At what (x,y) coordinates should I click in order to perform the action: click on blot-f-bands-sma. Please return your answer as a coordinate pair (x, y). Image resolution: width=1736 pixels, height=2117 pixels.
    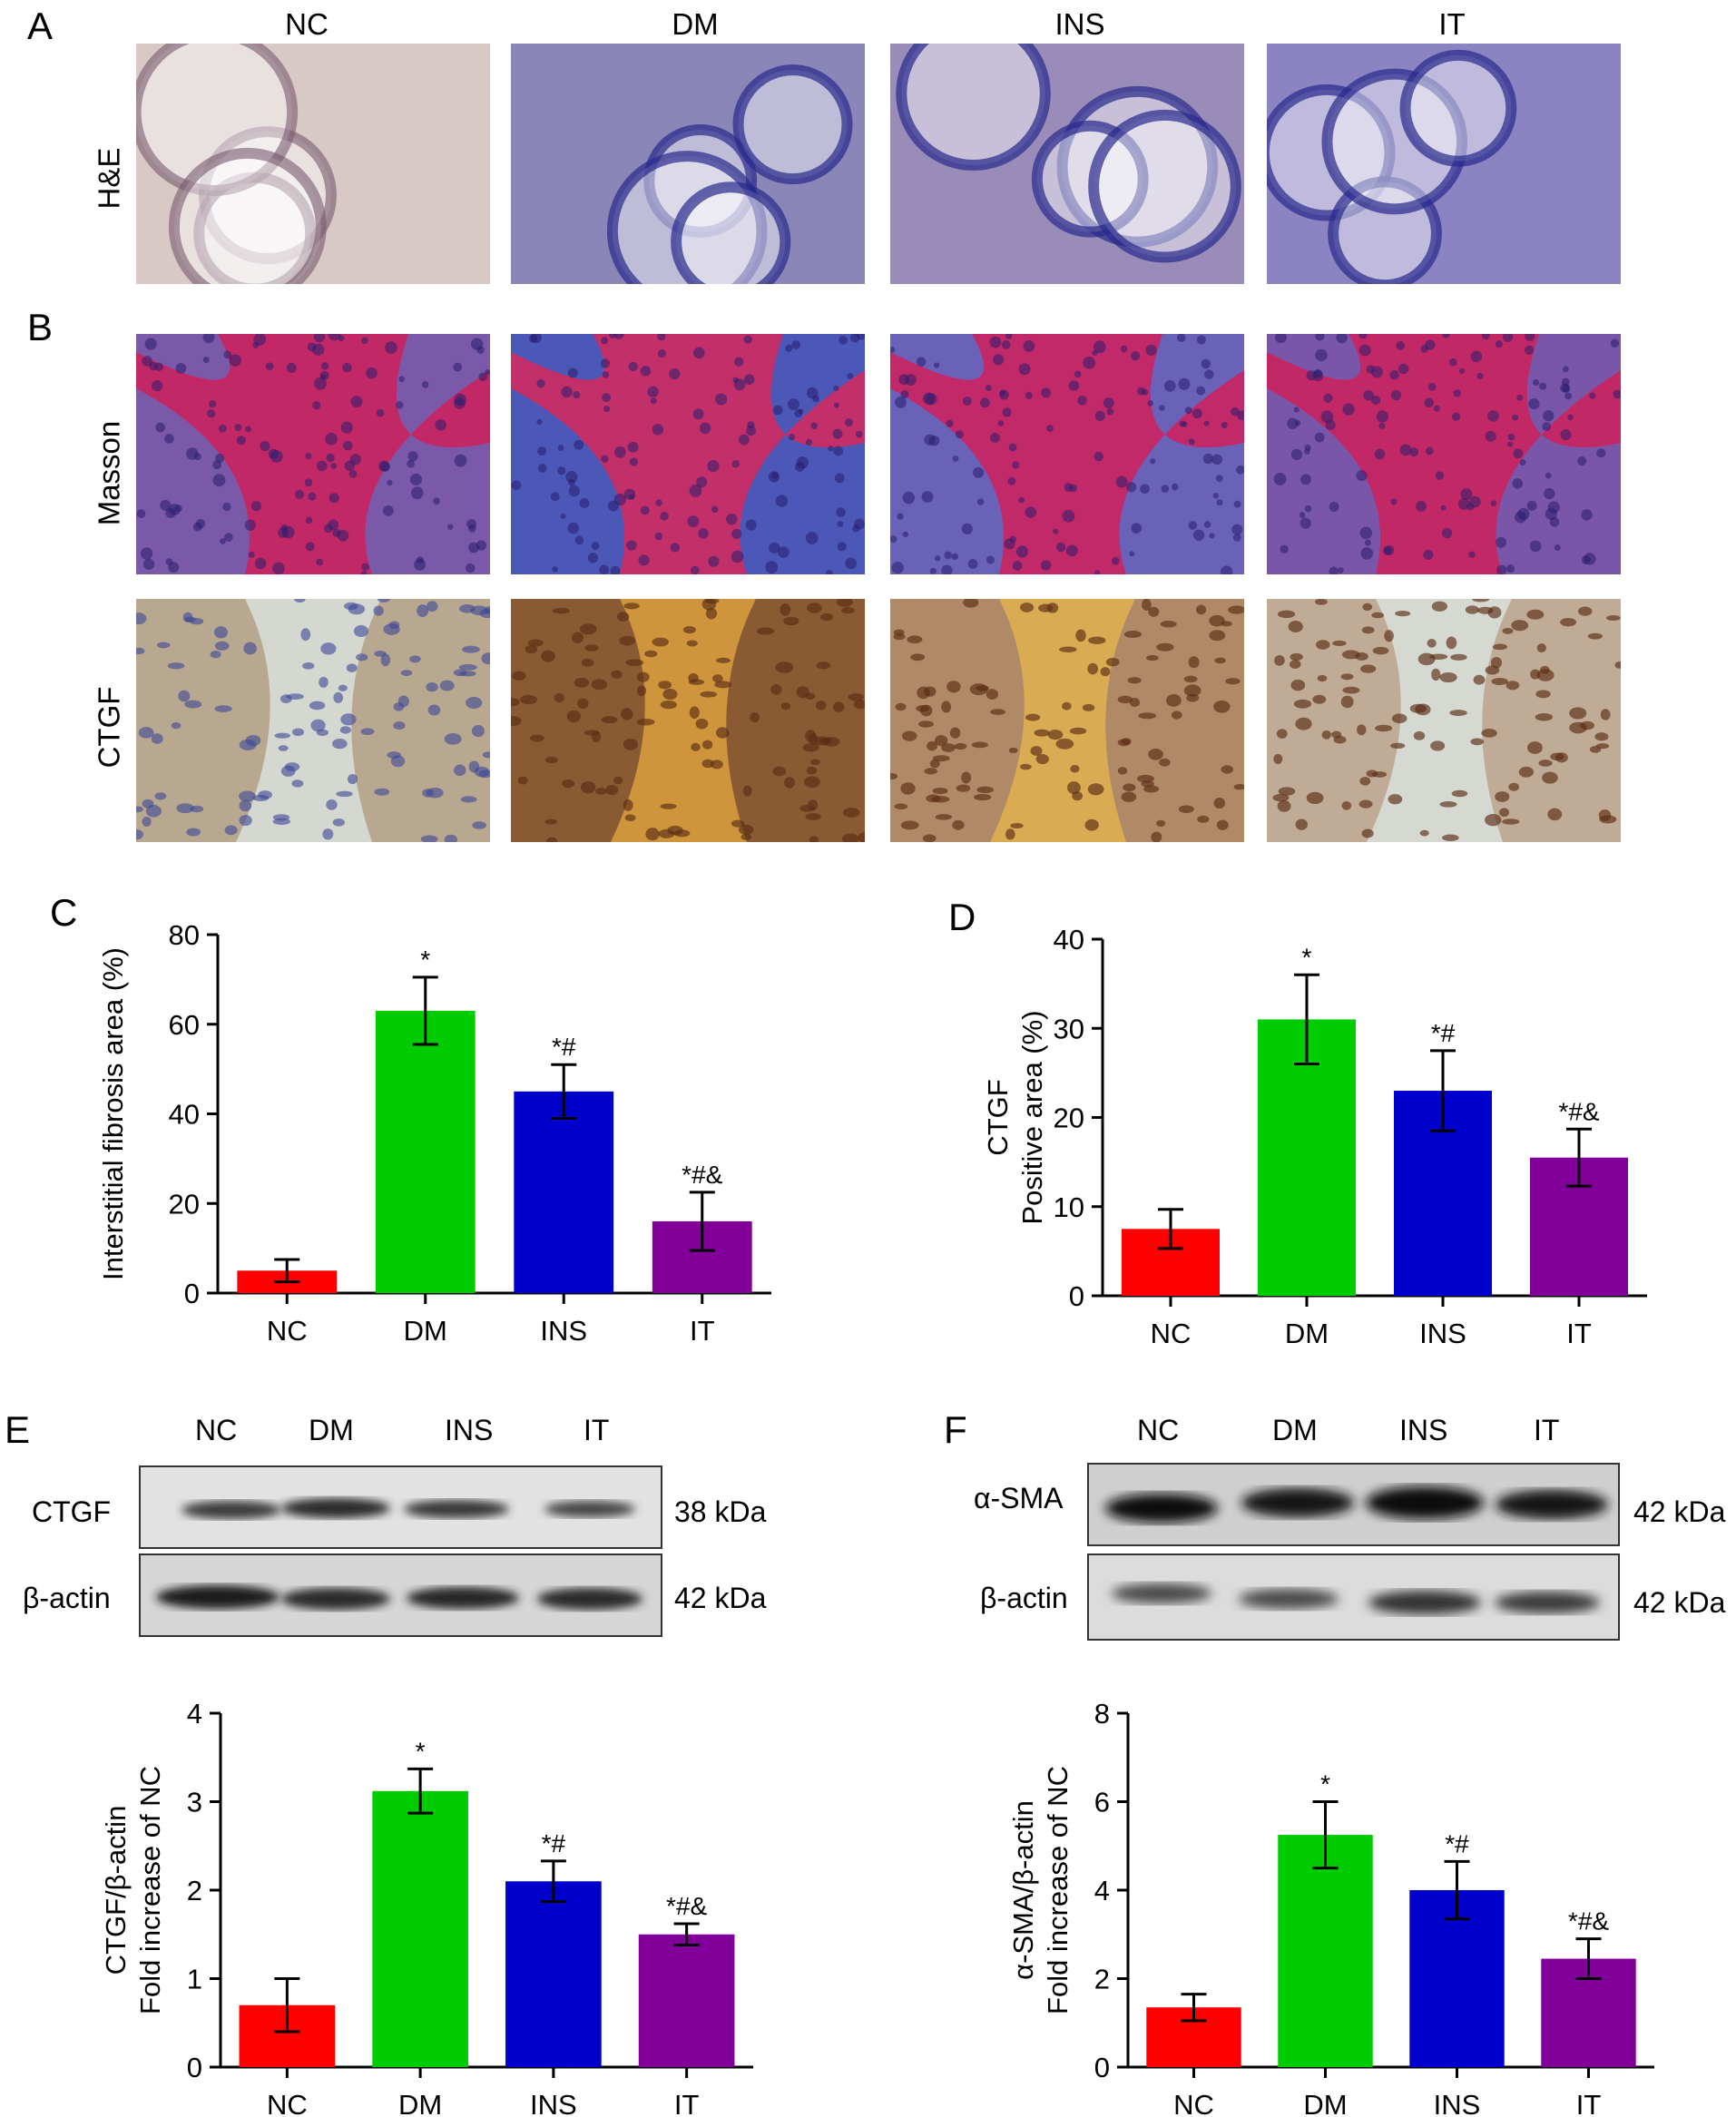
    Looking at the image, I should click on (1353, 1504).